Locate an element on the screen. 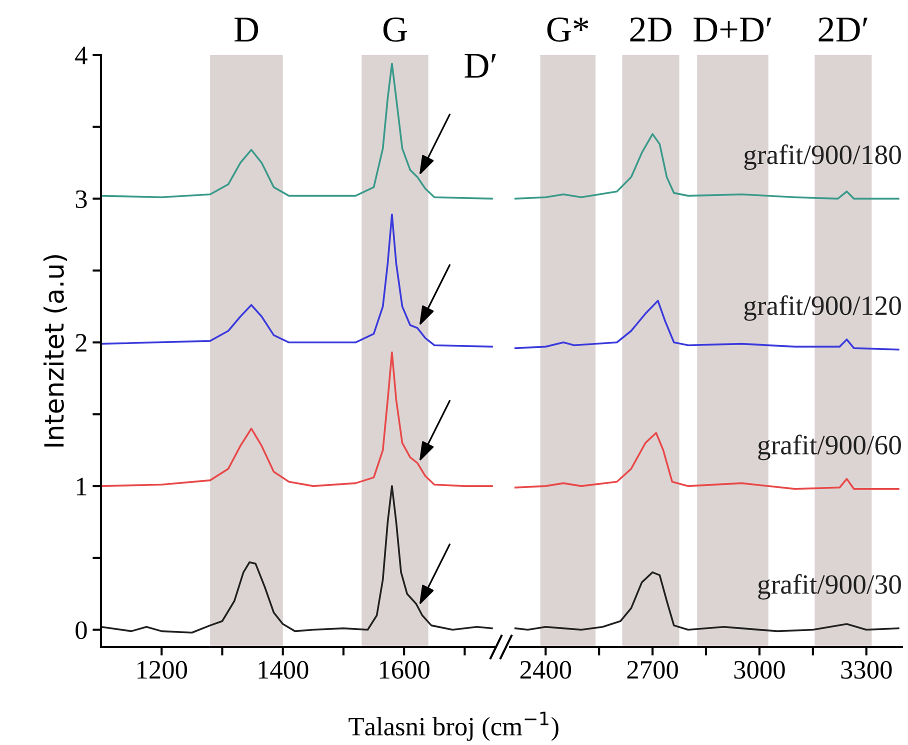  band-label: G is located at coordinates (395, 29).